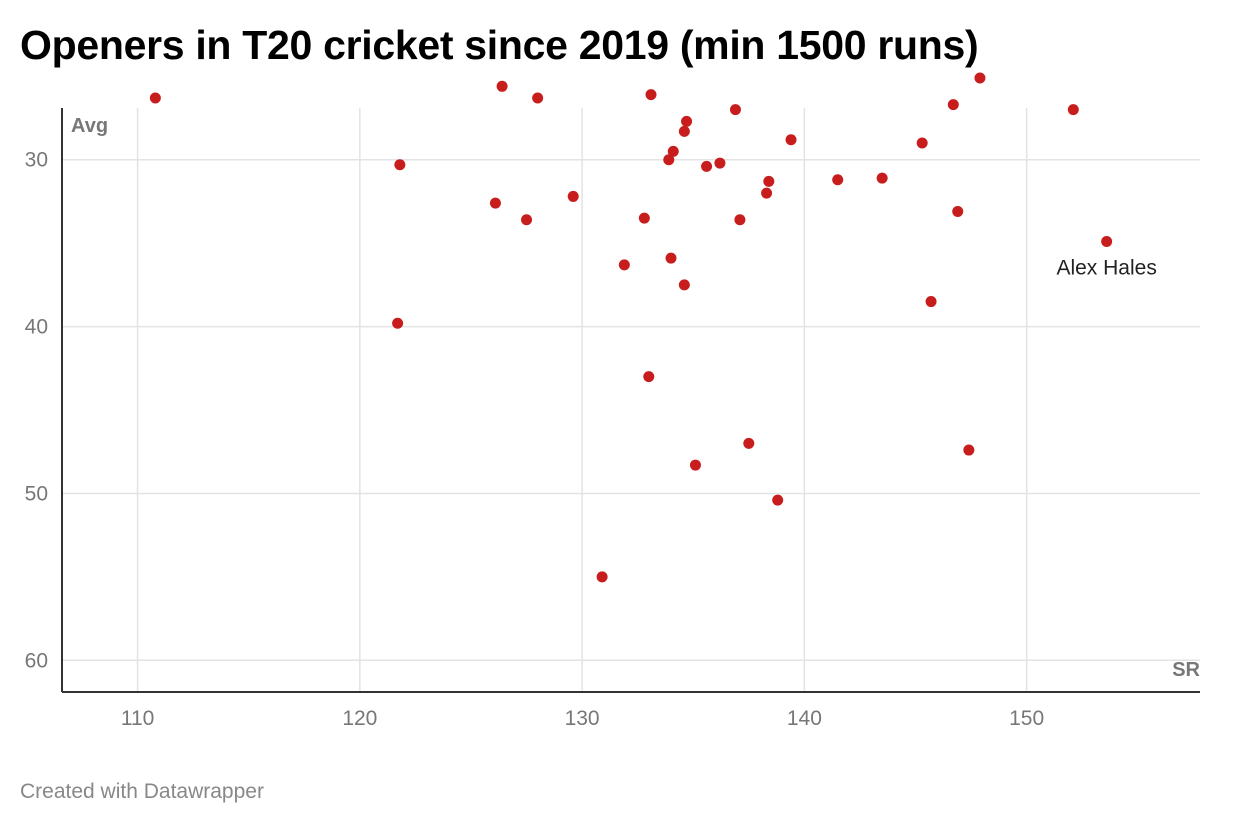 Image resolution: width=1240 pixels, height=840 pixels. What do you see at coordinates (36, 493) in the screenshot?
I see `y-tick-label-50: 50` at bounding box center [36, 493].